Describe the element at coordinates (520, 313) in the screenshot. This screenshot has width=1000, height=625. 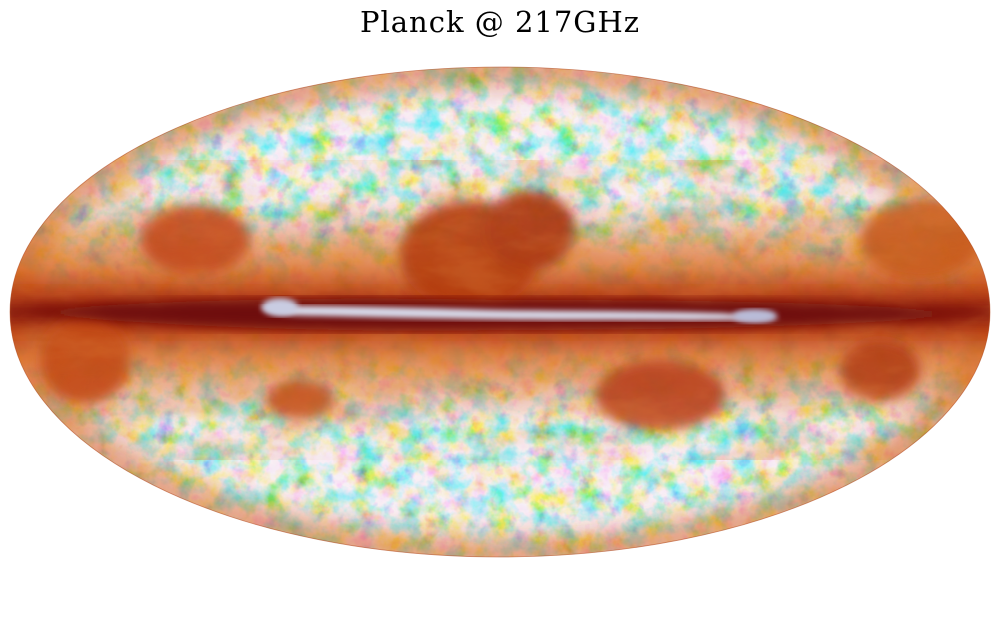
I see `plane-emission` at that location.